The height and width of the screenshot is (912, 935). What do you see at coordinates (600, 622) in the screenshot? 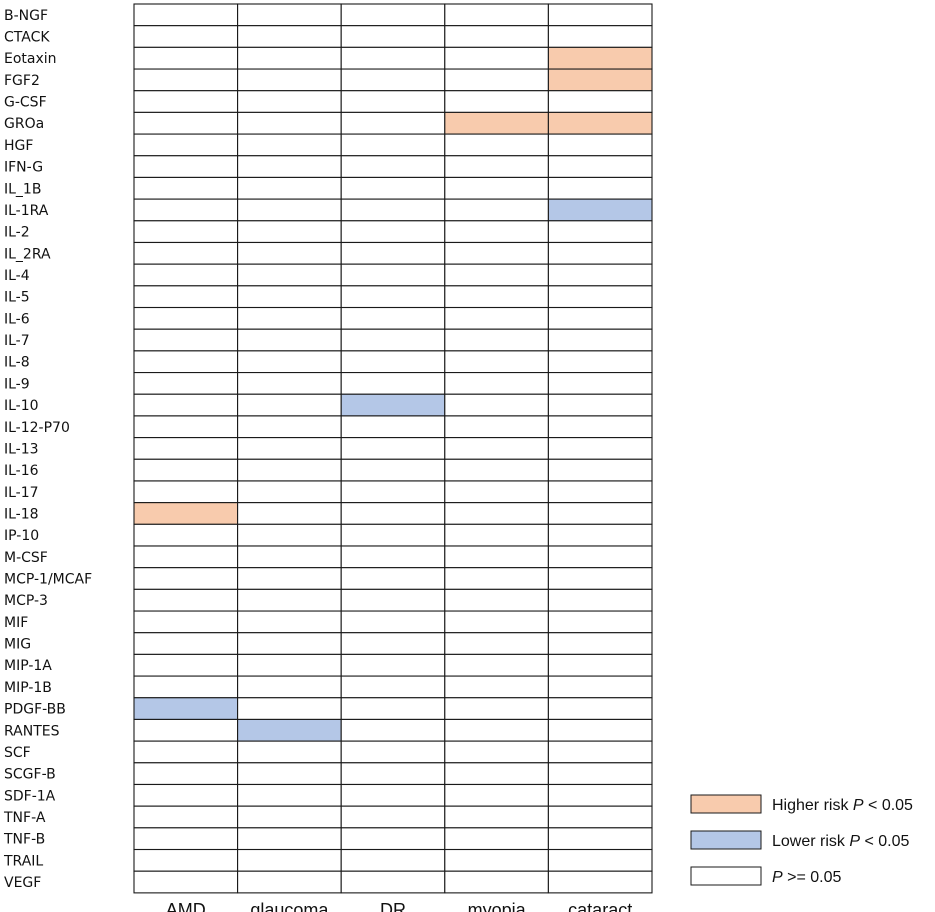
I see `cell-mif-cataract` at bounding box center [600, 622].